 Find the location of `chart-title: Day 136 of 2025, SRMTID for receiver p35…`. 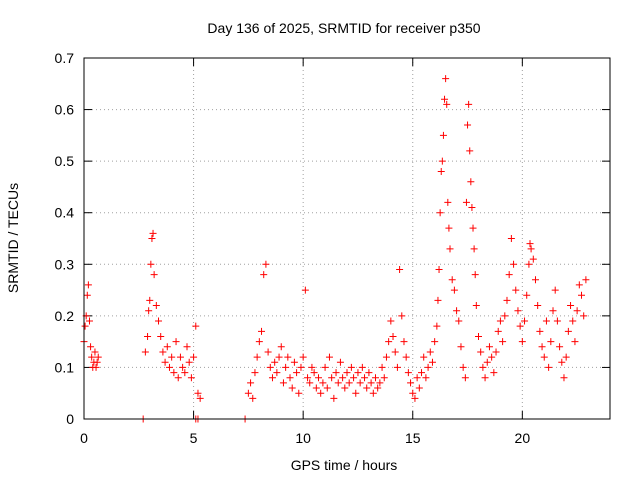

chart-title: Day 136 of 2025, SRMTID for receiver p35… is located at coordinates (343, 28).